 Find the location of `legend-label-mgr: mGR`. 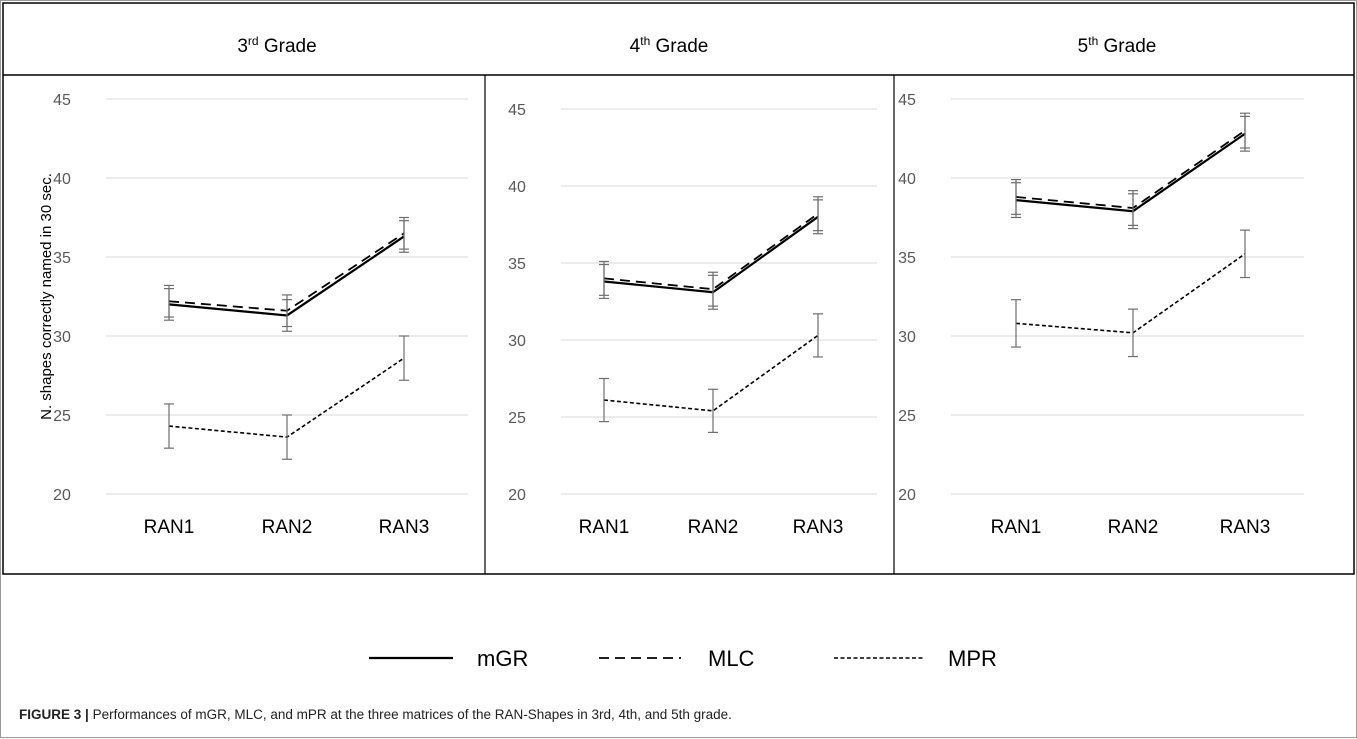

legend-label-mgr: mGR is located at coordinates (502, 658).